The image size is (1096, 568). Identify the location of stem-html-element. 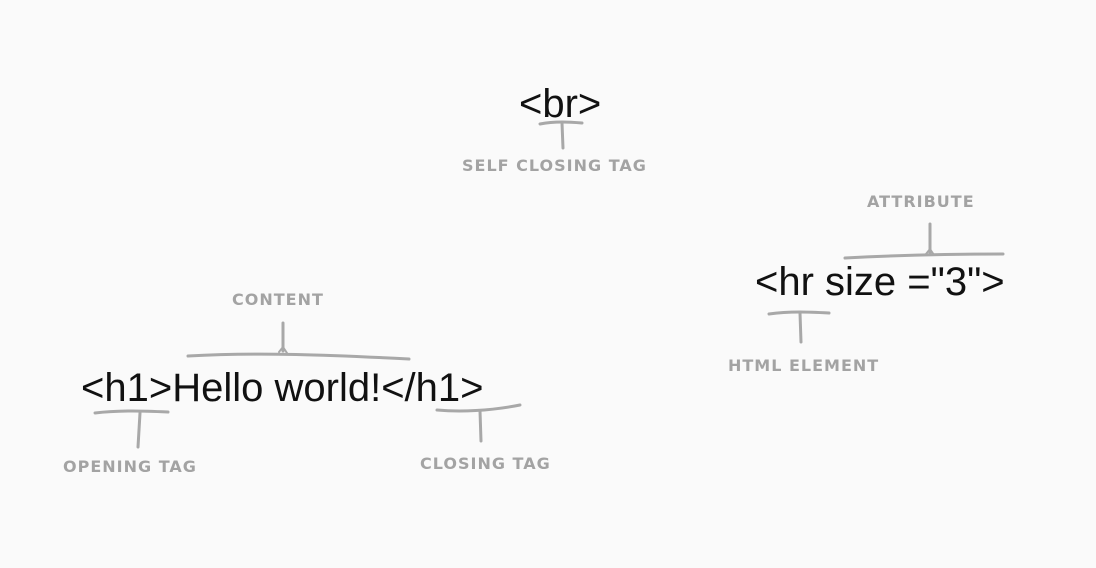
(800, 327).